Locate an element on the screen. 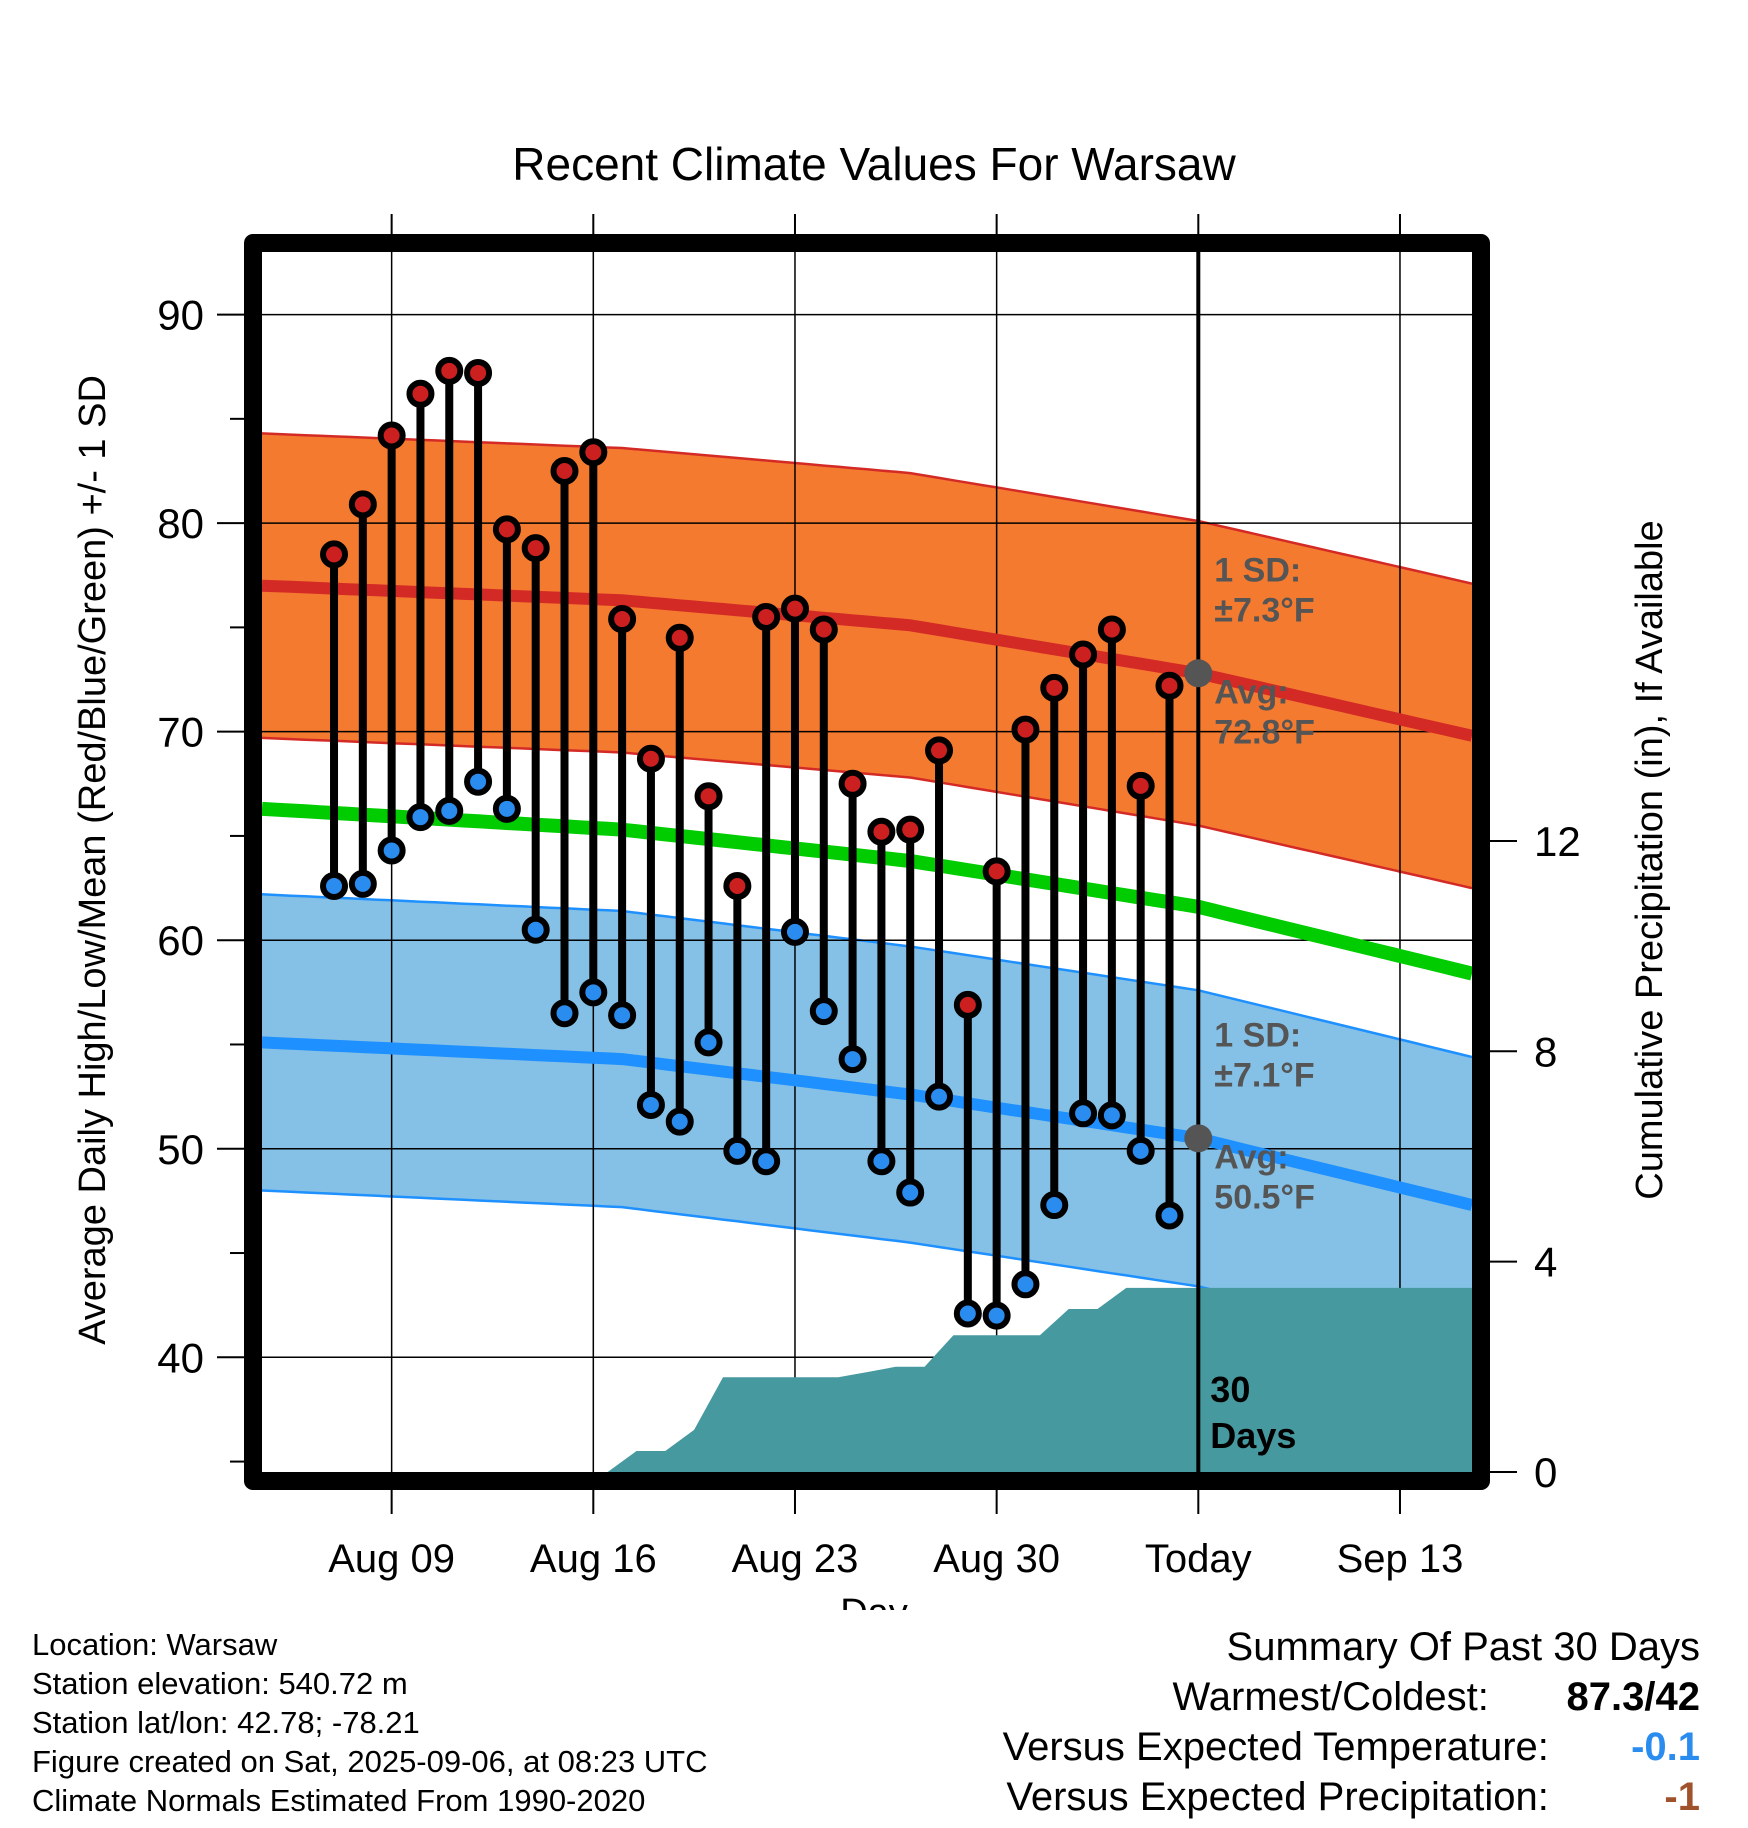  precipitation-area is located at coordinates (867, 1379).